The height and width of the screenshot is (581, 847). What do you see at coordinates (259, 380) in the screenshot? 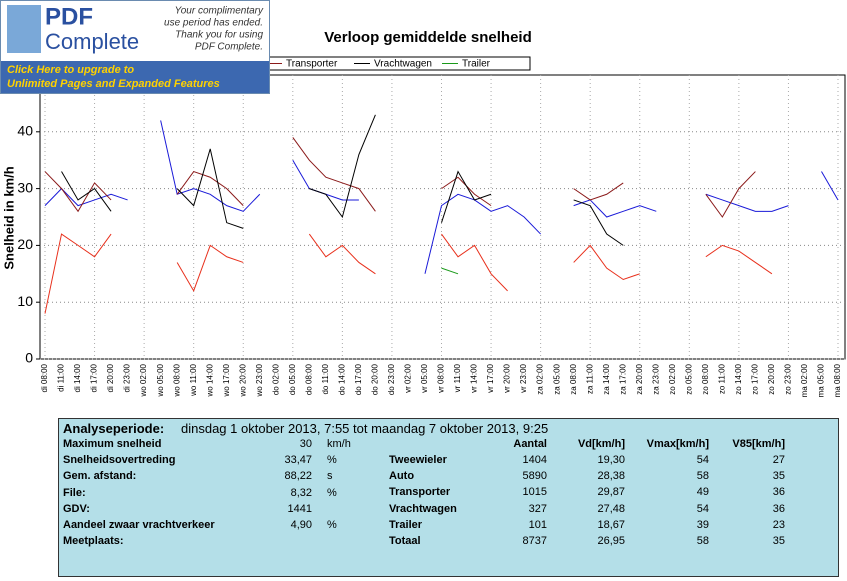
I see `x-tick-label: wo 23:00` at bounding box center [259, 380].